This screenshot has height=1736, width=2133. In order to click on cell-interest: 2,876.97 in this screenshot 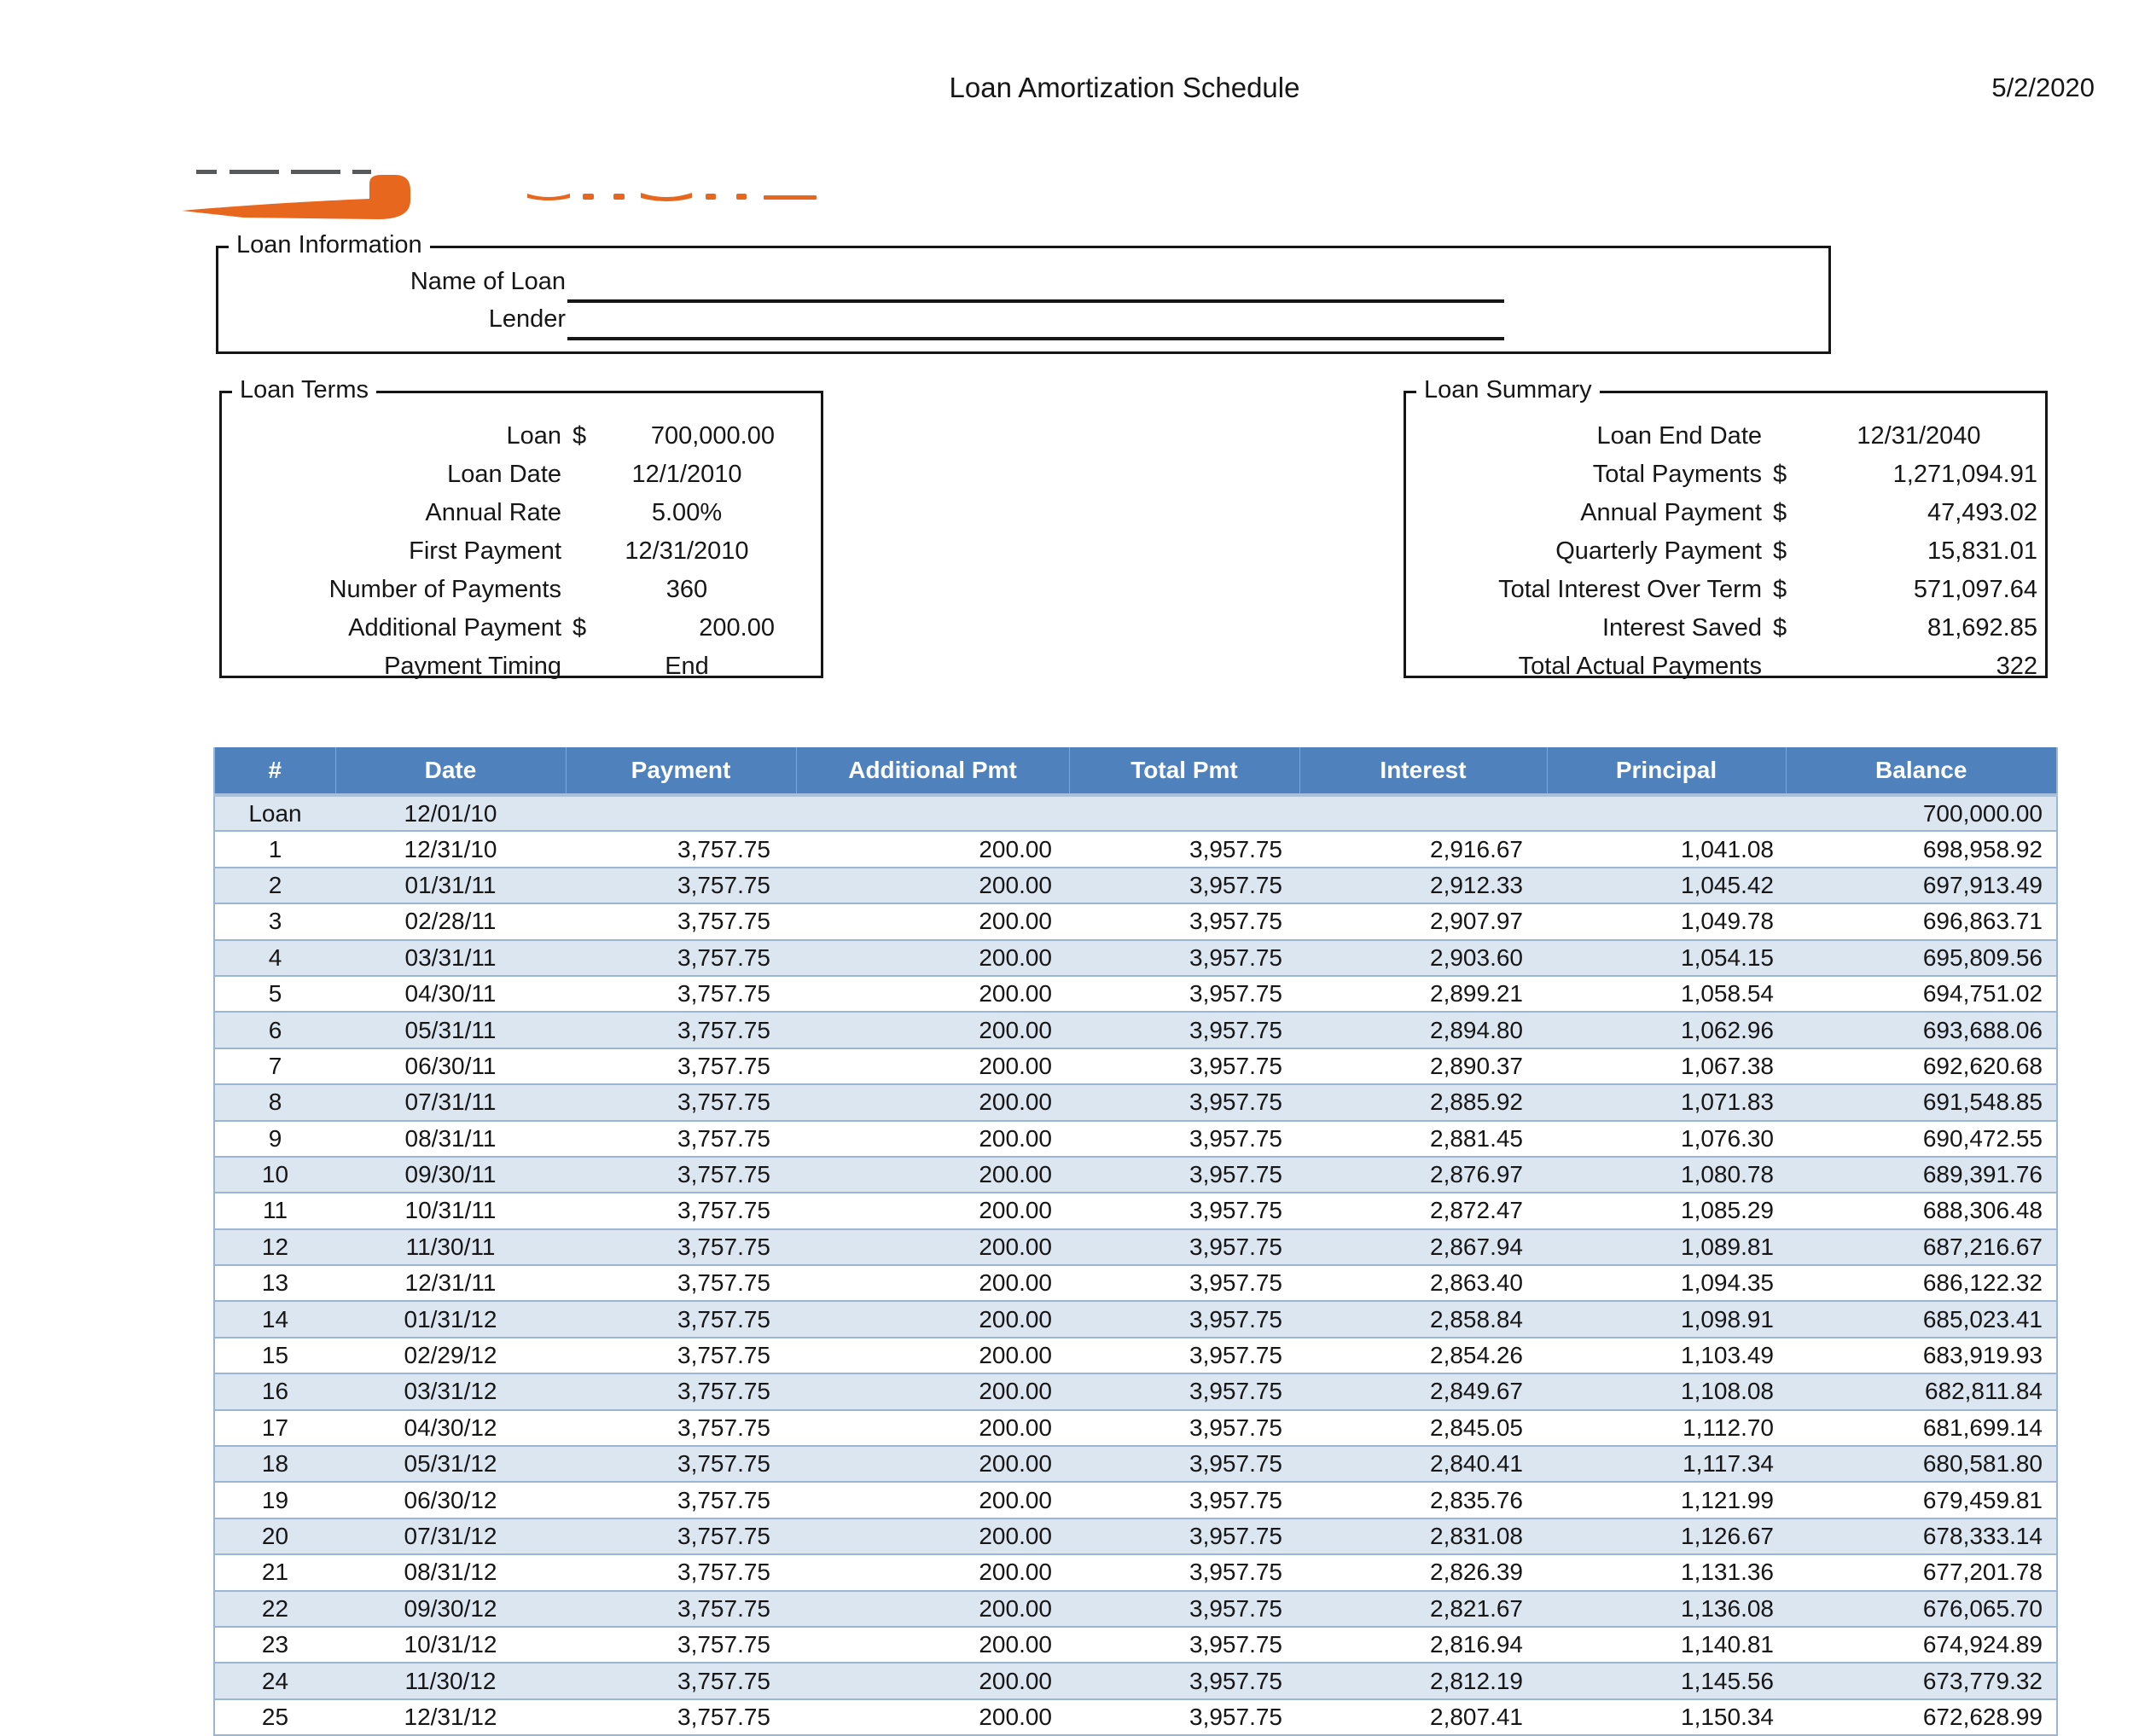, I will do `click(1423, 1175)`.